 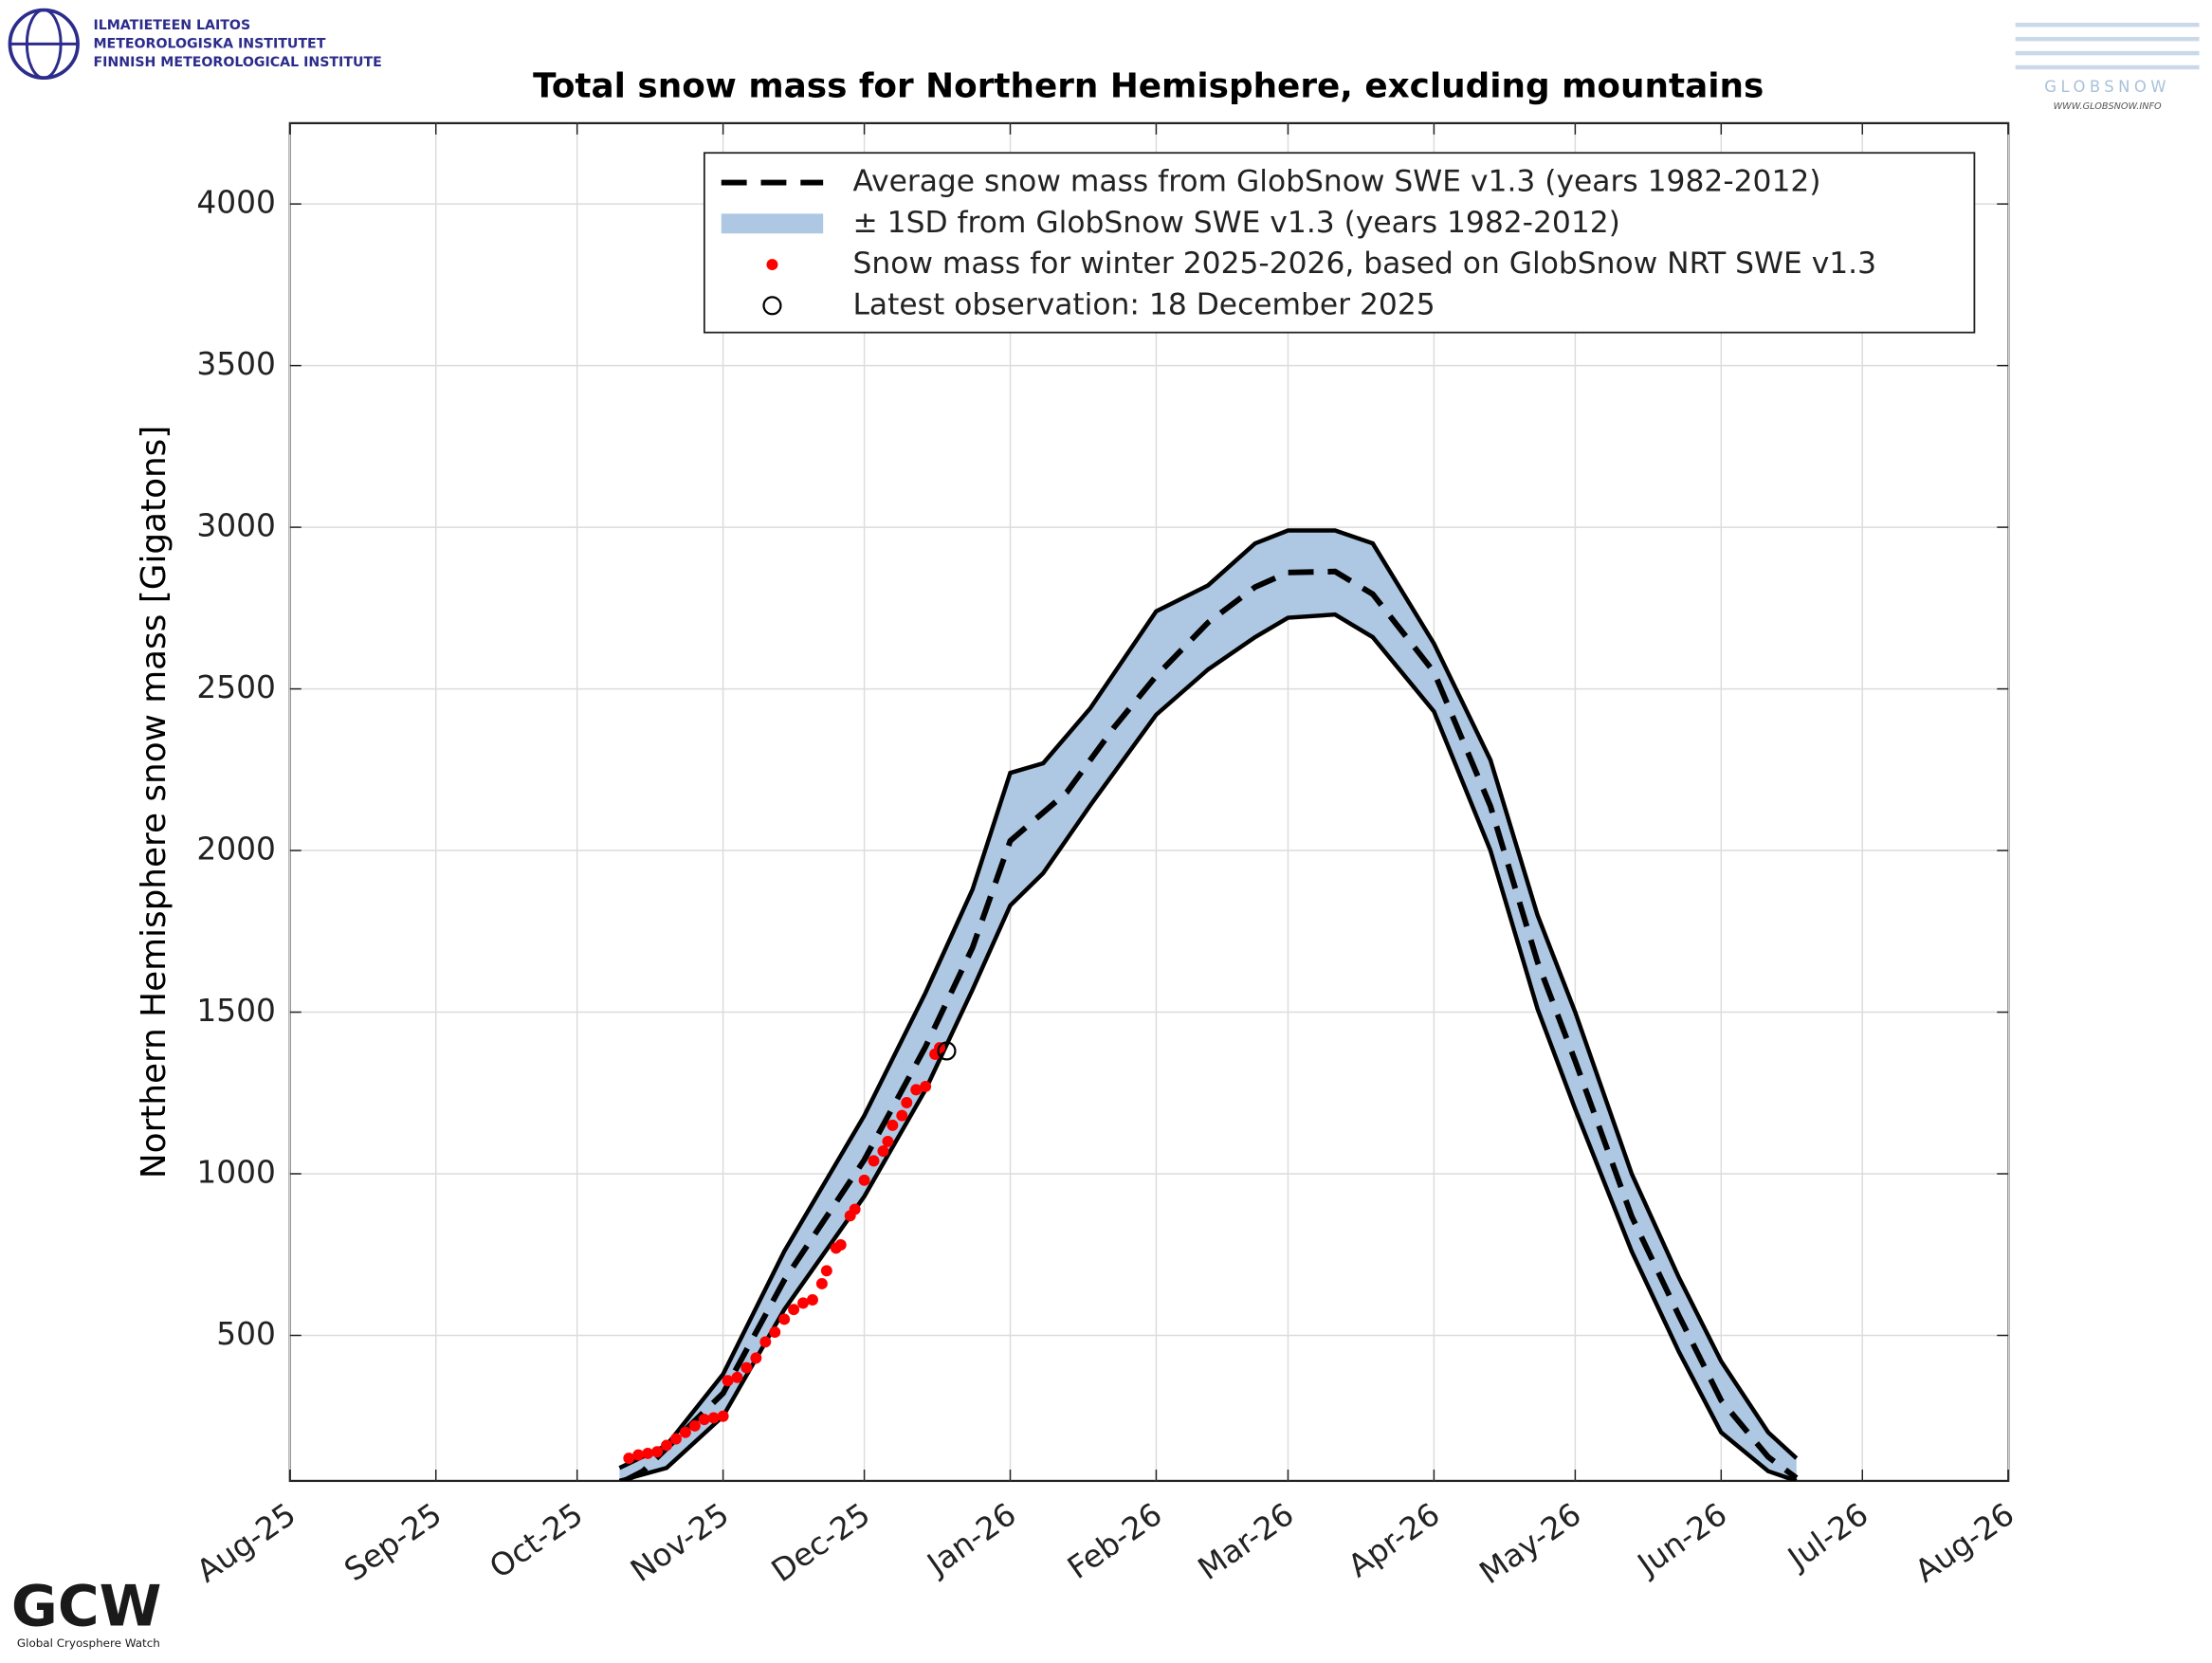 I want to click on gcw-full-name: Global Cryosphere Watch, so click(x=88, y=1643).